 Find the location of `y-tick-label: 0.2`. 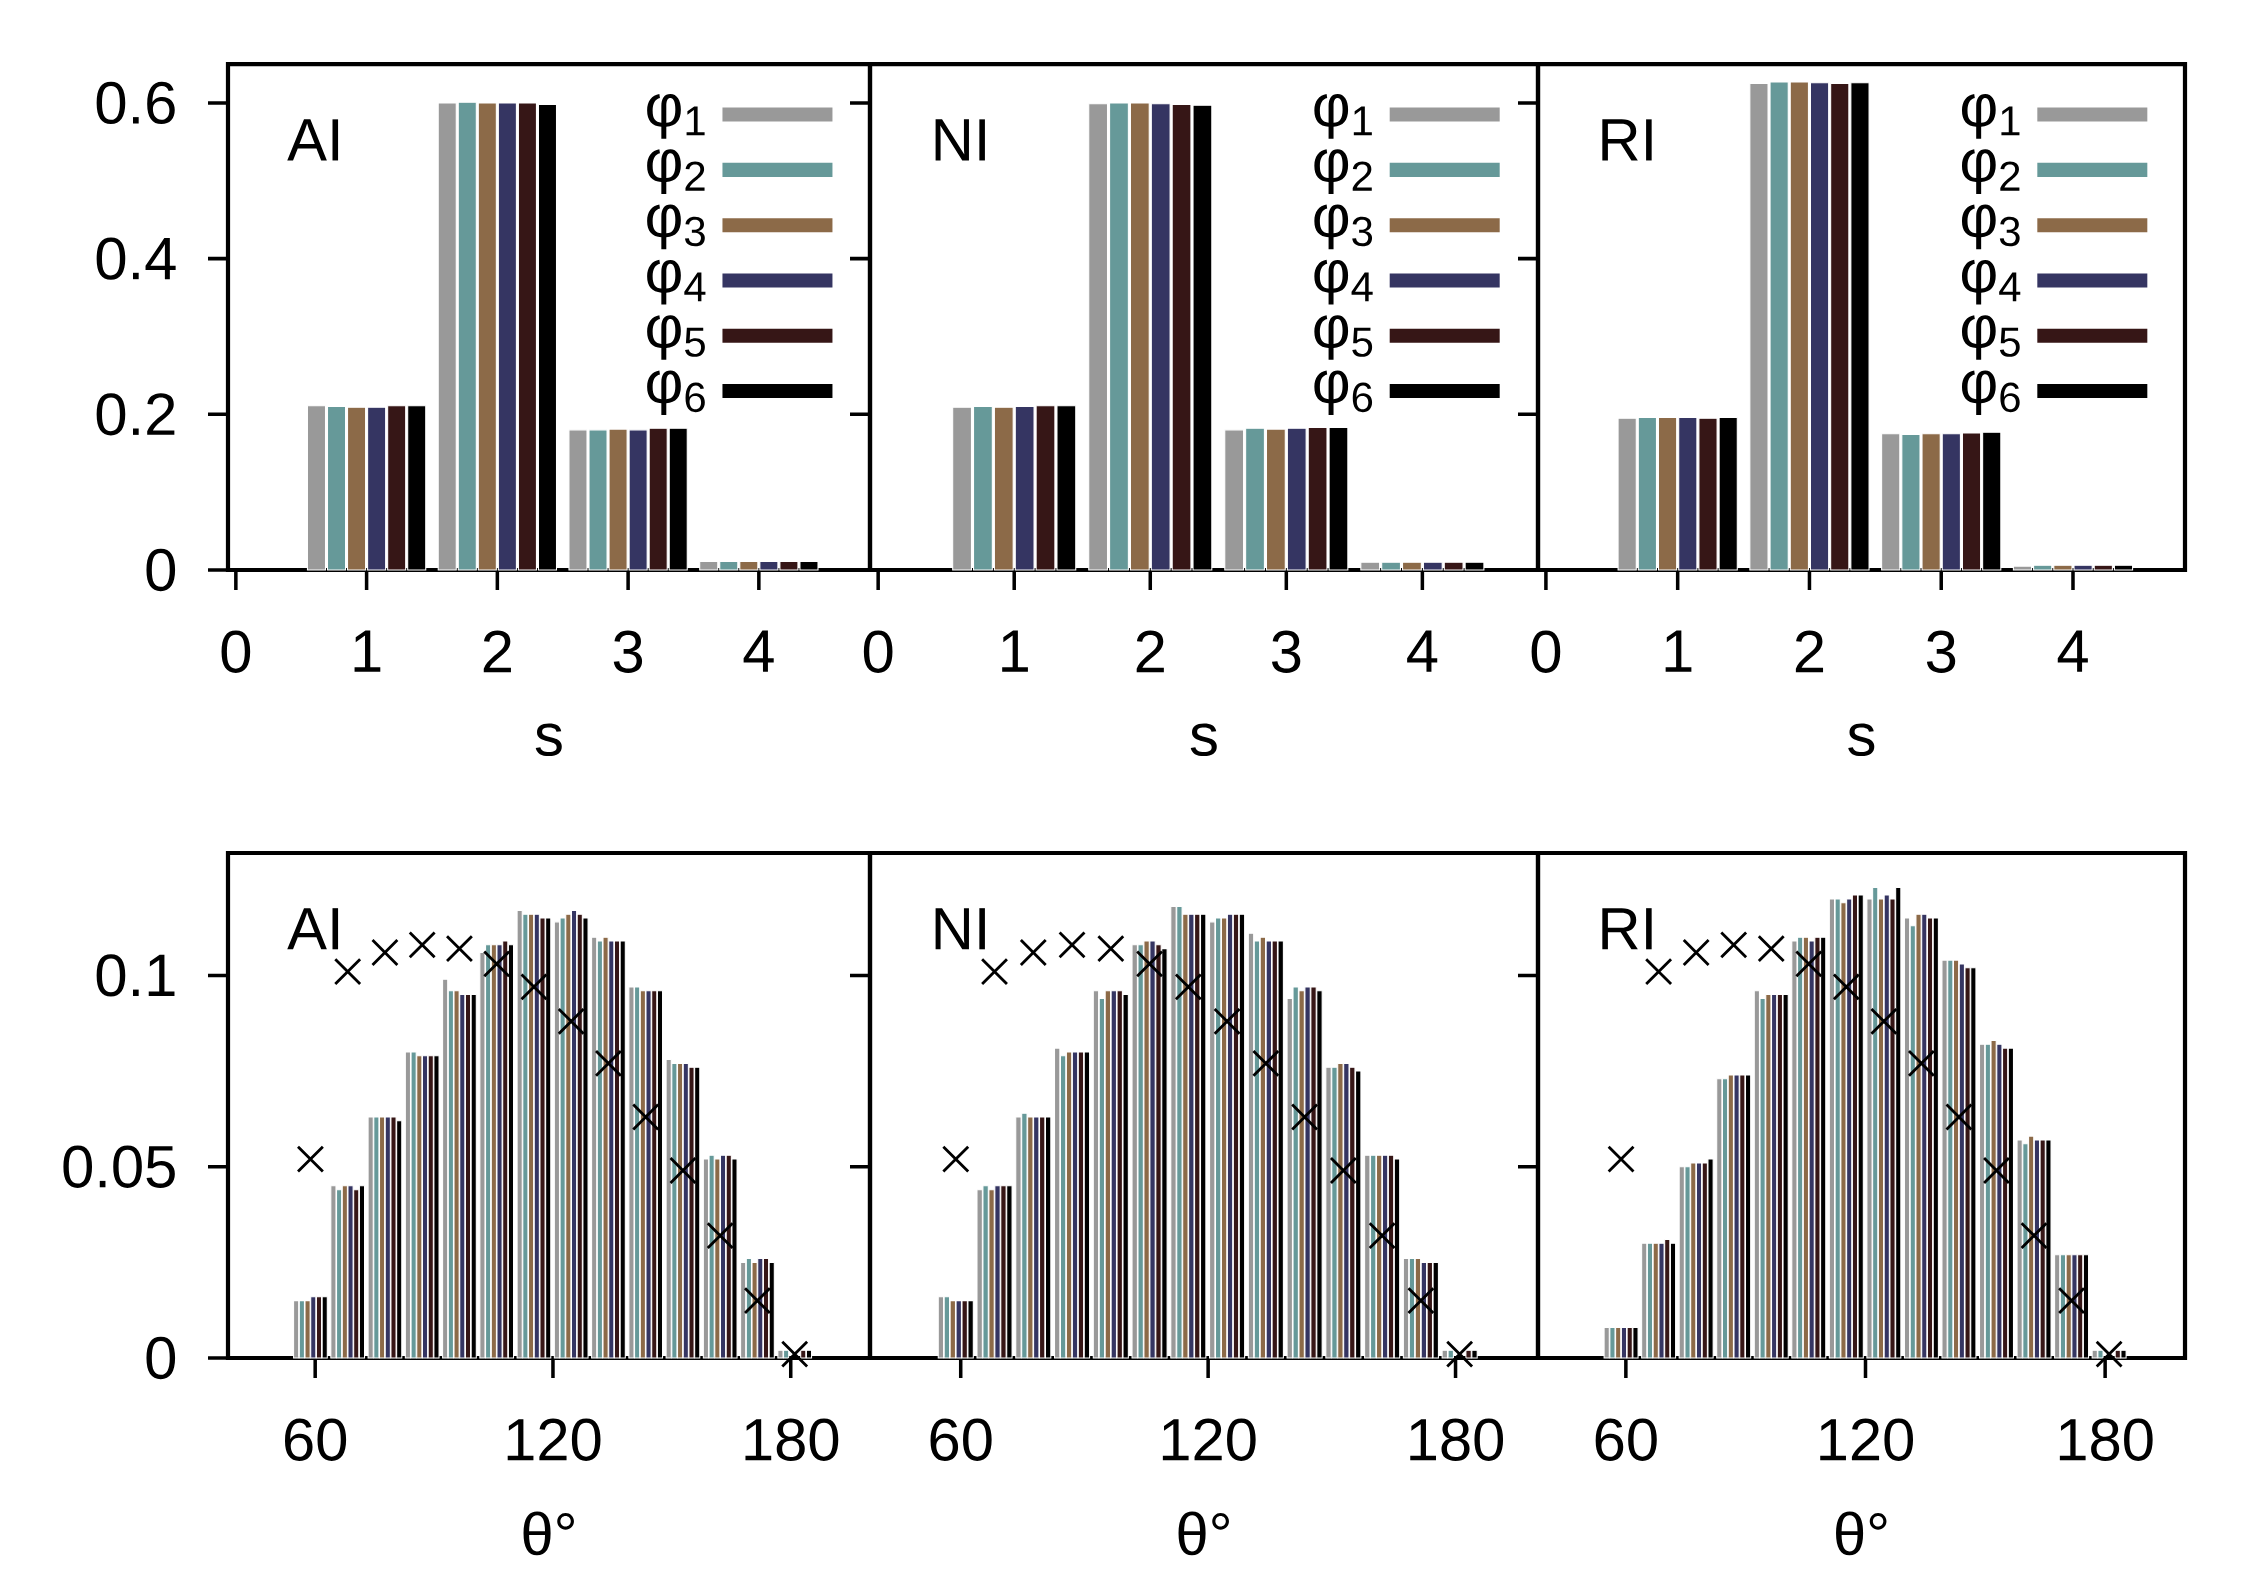

y-tick-label: 0.2 is located at coordinates (135, 414).